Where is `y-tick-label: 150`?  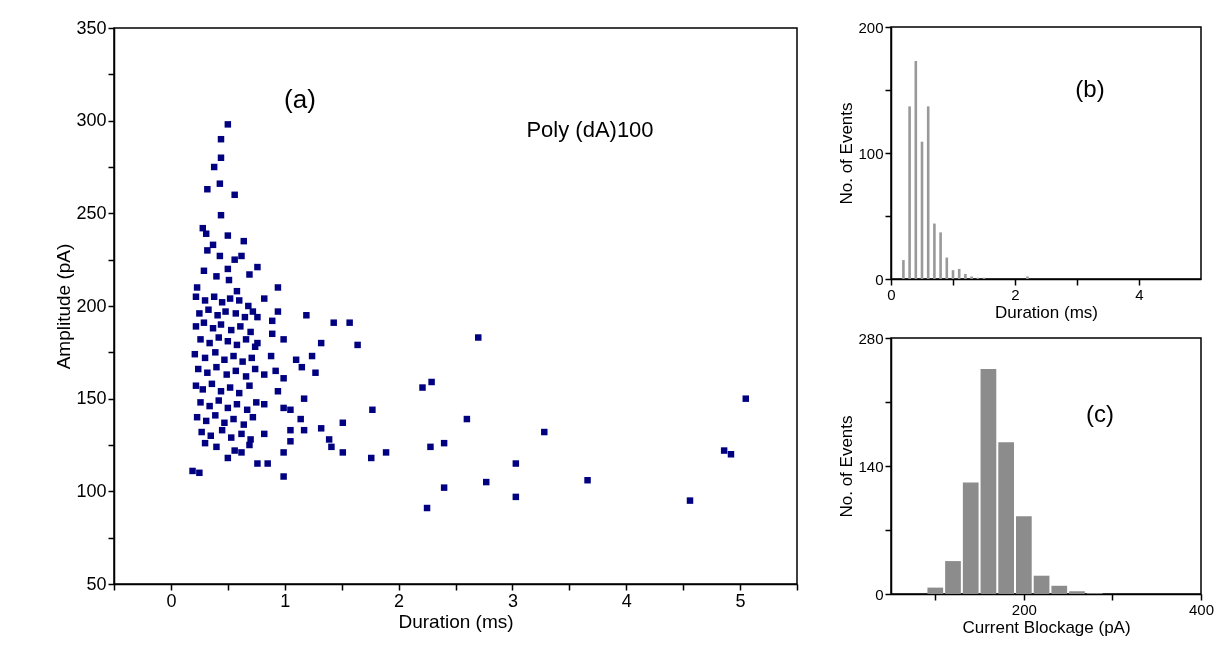 y-tick-label: 150 is located at coordinates (91, 398).